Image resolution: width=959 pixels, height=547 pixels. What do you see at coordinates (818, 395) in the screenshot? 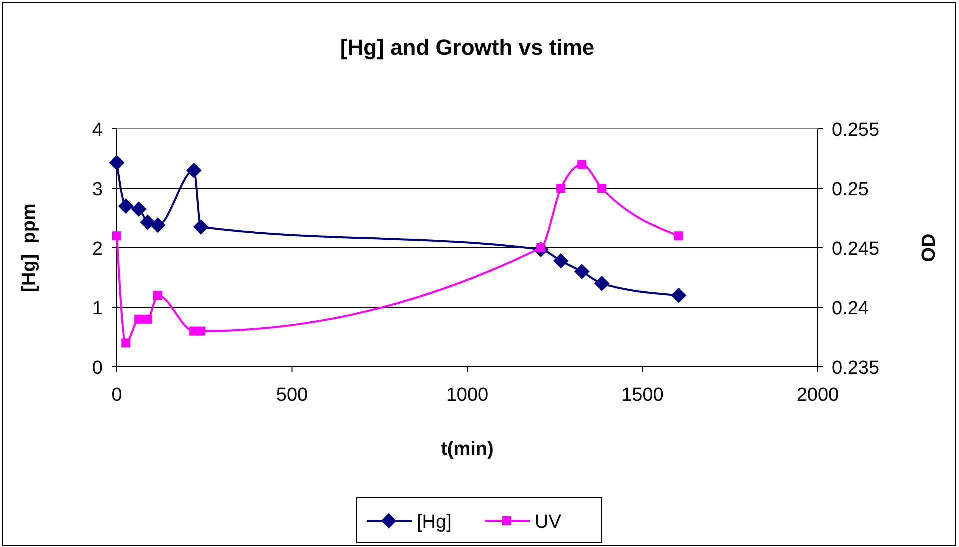
I see `x-tick-label: 2000` at bounding box center [818, 395].